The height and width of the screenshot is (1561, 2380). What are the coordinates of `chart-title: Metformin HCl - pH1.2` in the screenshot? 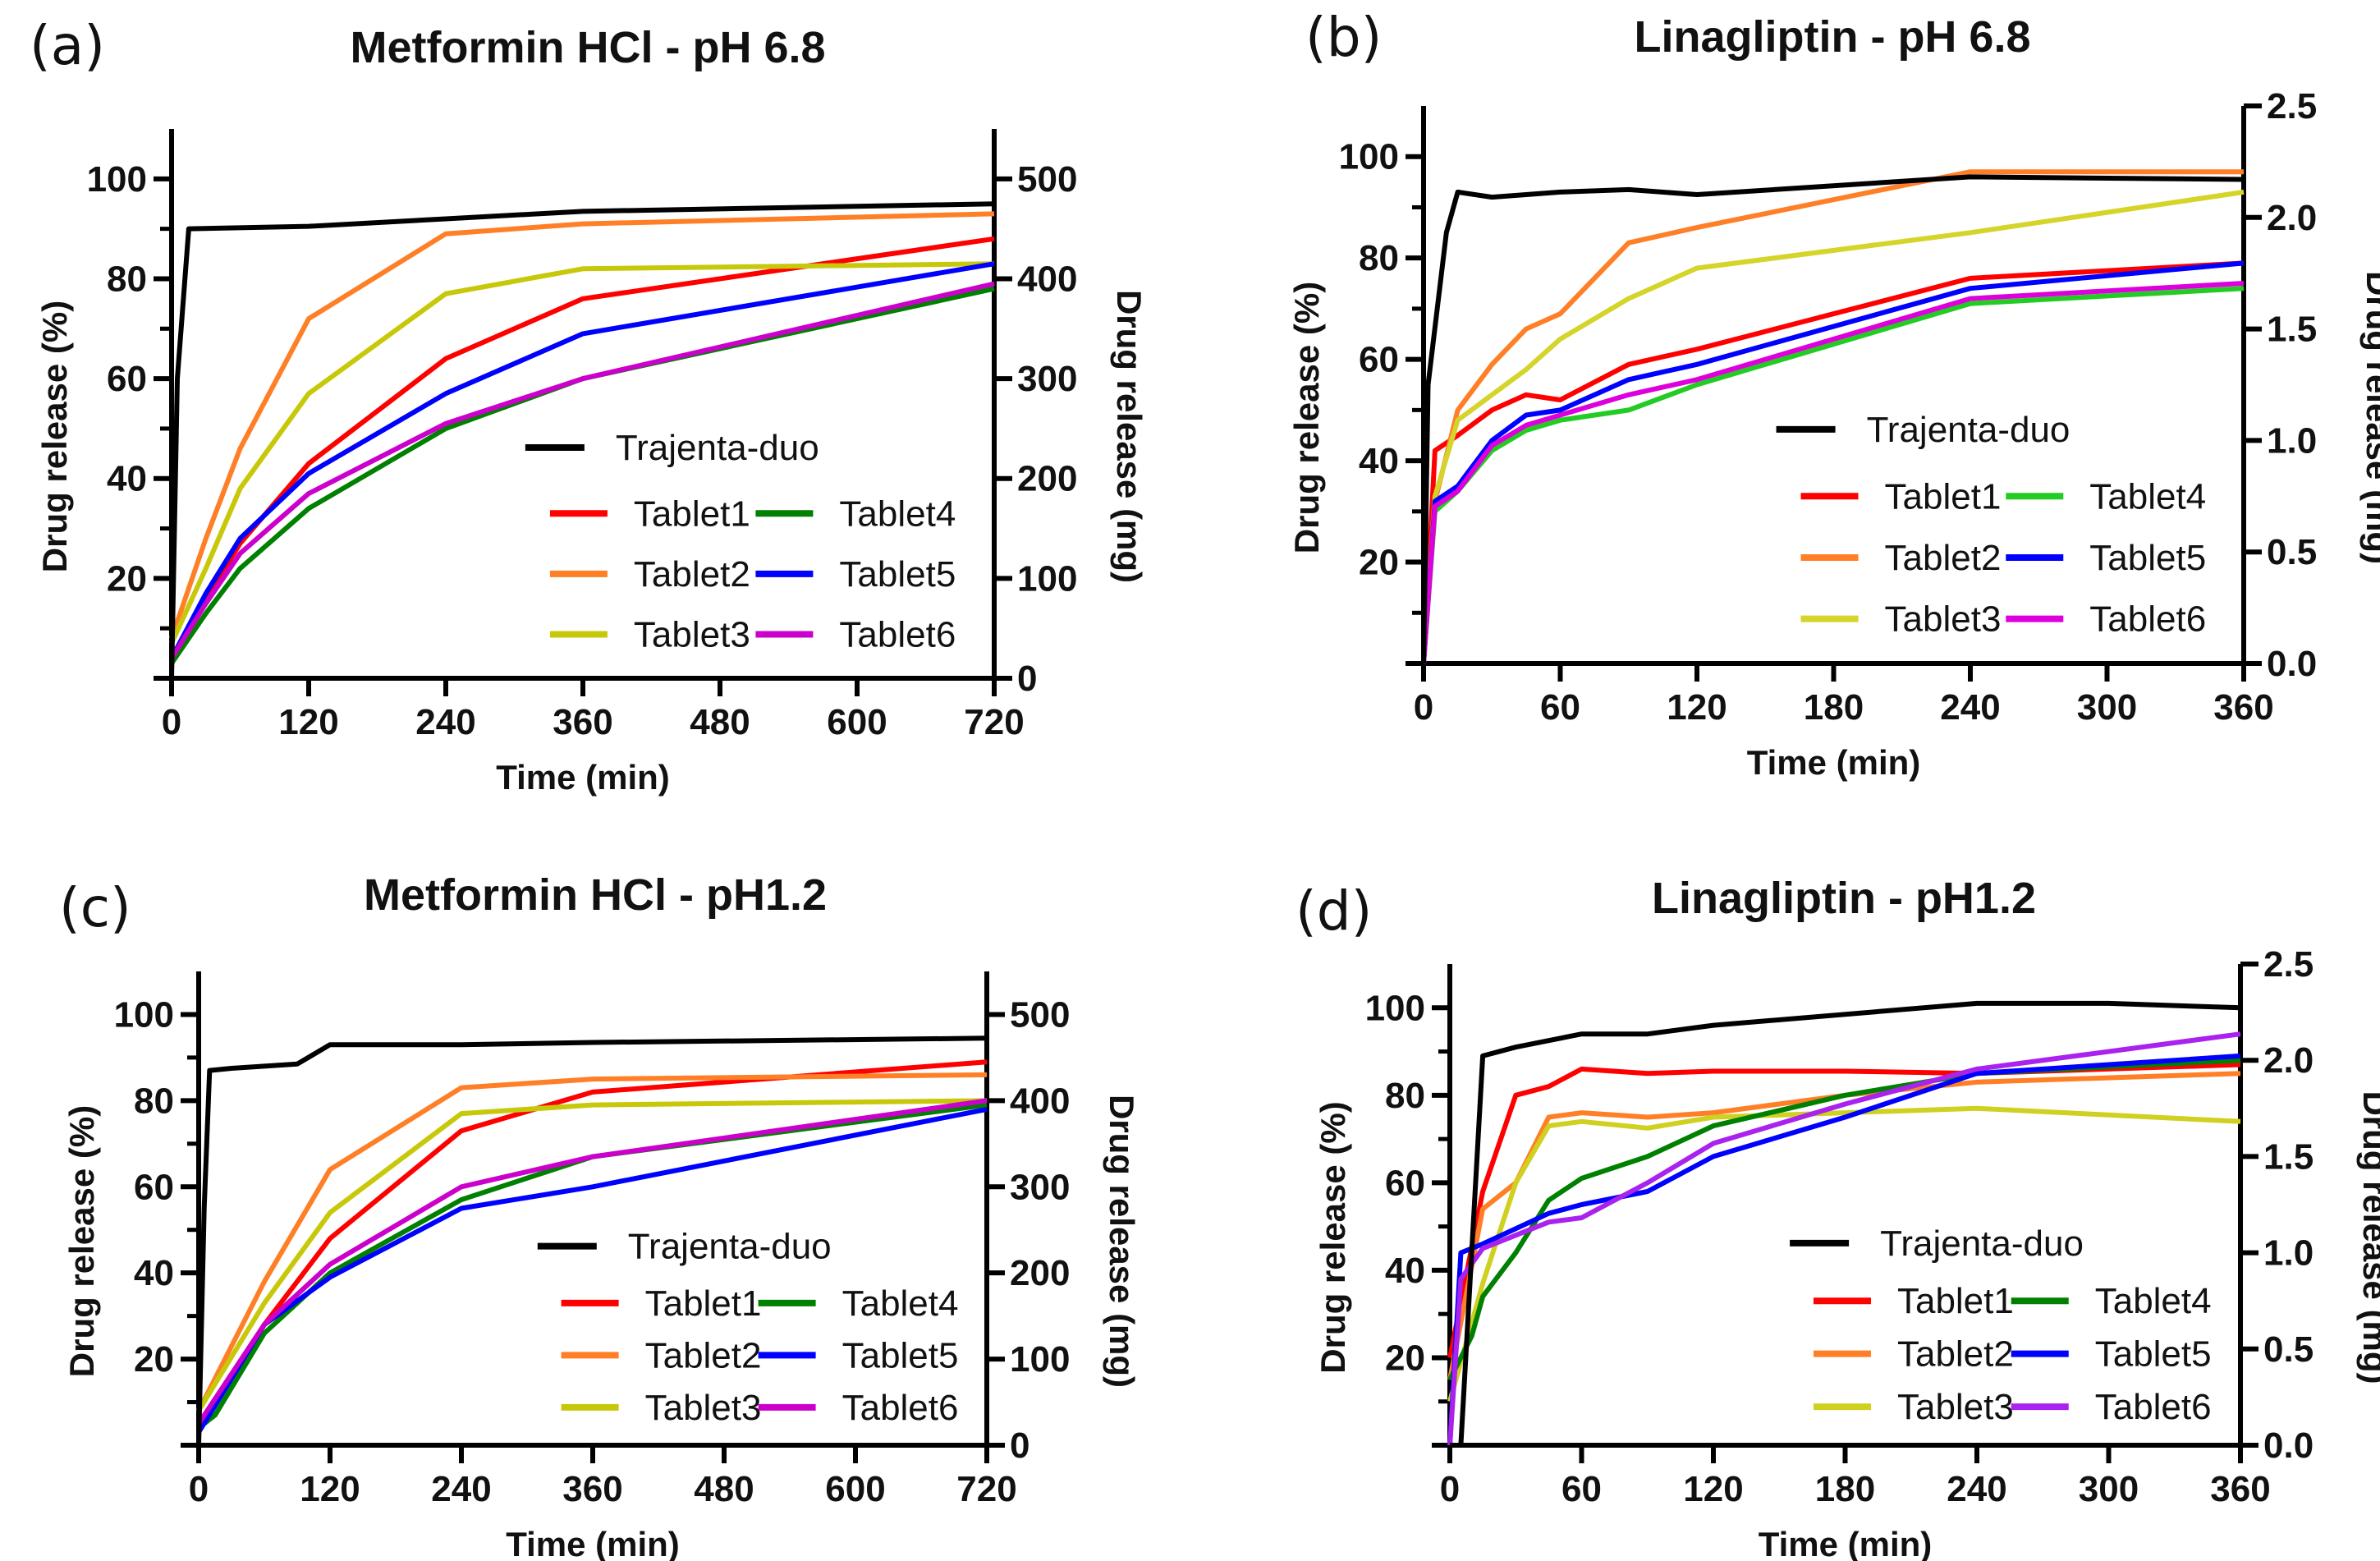 It's located at (595, 895).